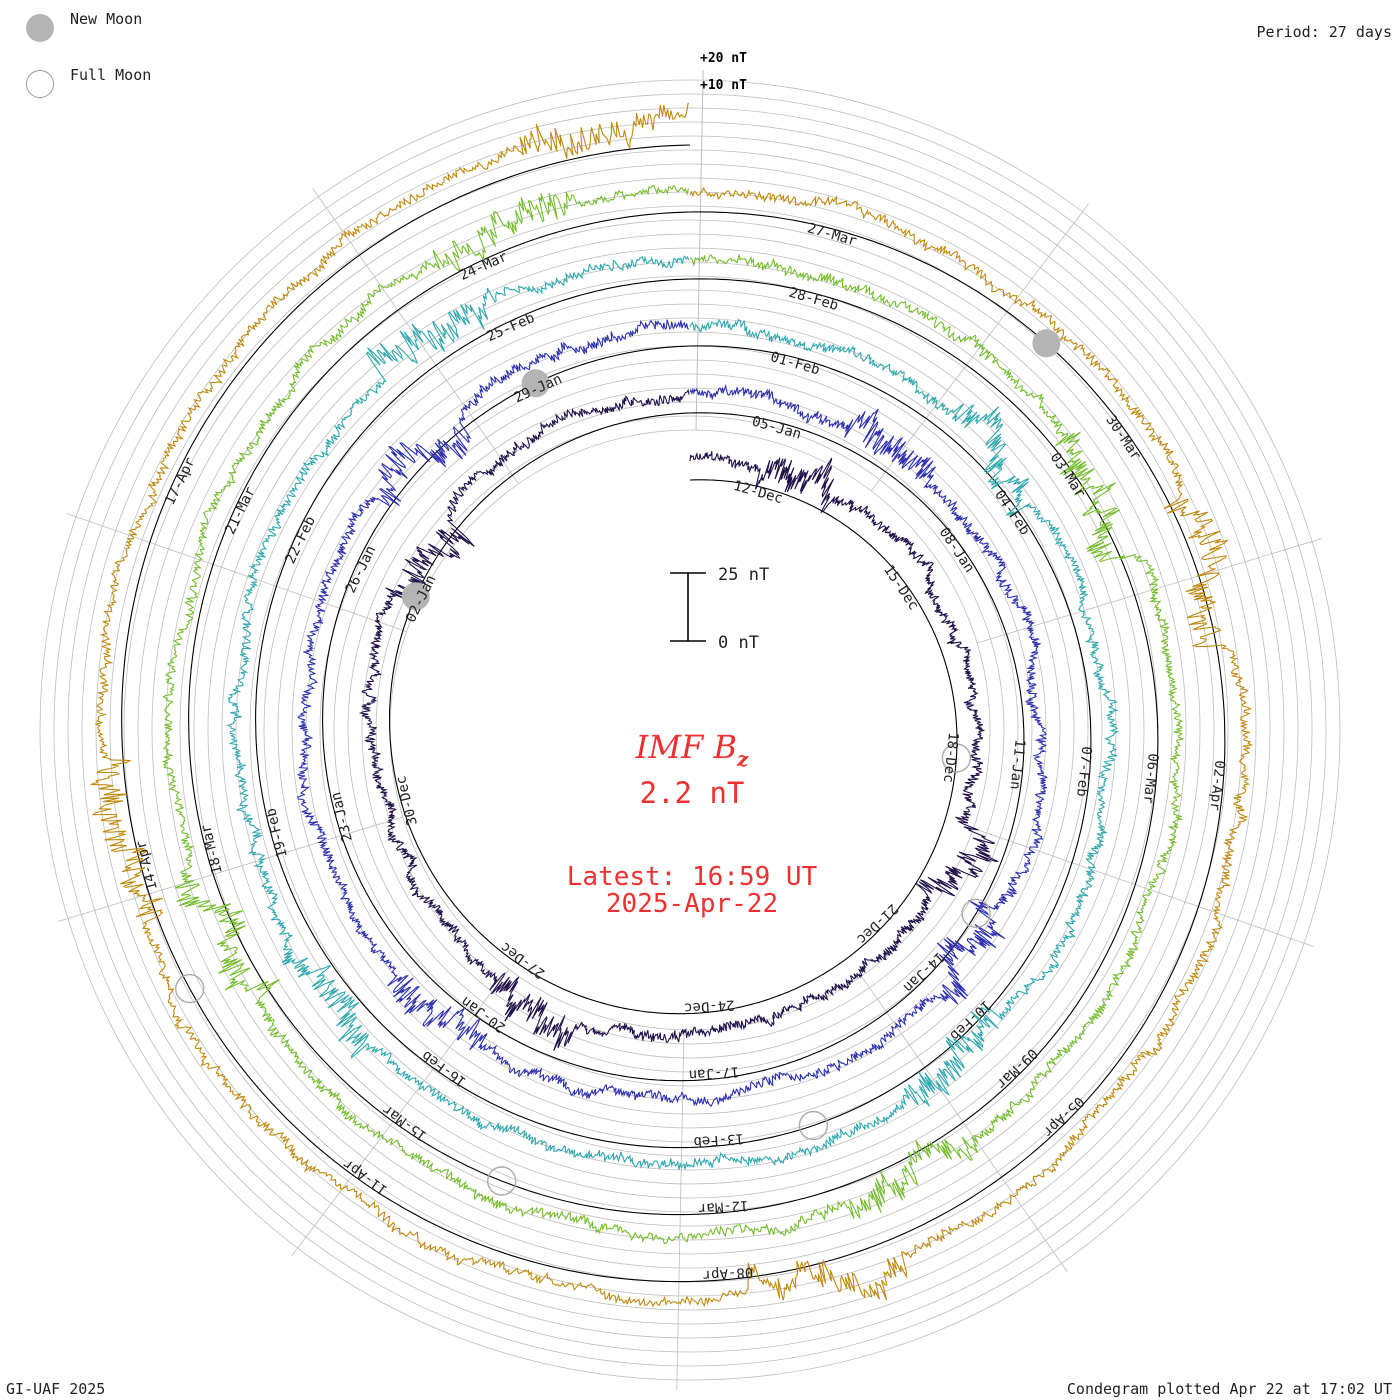 The height and width of the screenshot is (1400, 1400). I want to click on legend-new-moon-label: New Moon, so click(106, 19).